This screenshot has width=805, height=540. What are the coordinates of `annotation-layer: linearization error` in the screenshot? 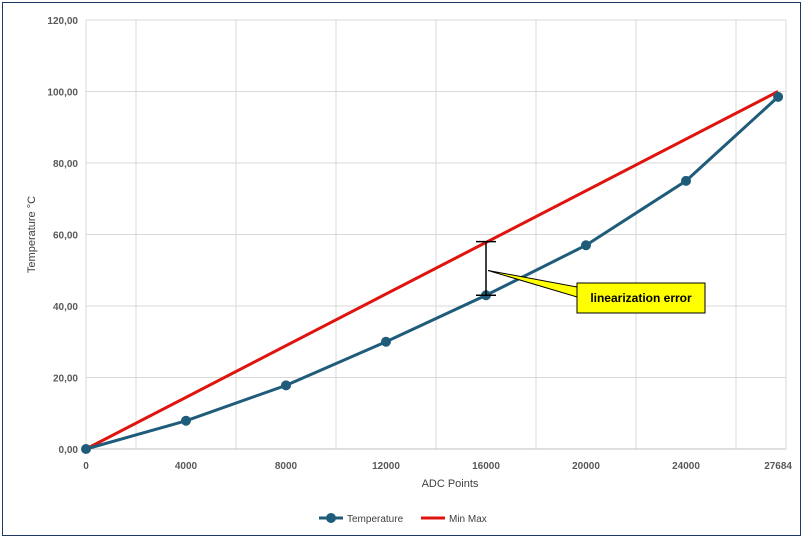 It's located at (591, 277).